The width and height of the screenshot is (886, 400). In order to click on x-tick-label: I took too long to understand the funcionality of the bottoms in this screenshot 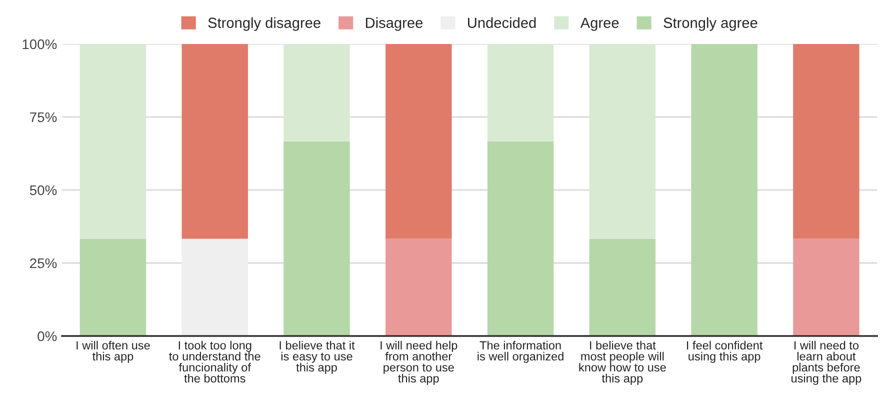, I will do `click(214, 361)`.